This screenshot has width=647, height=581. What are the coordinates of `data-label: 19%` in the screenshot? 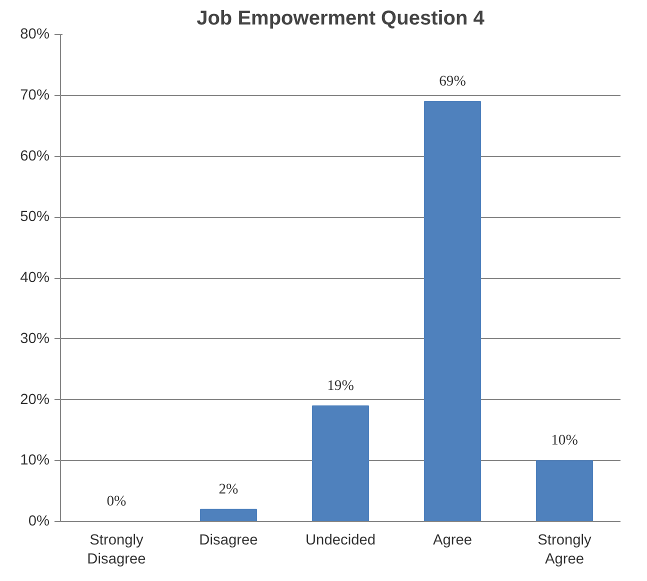 It's located at (340, 386).